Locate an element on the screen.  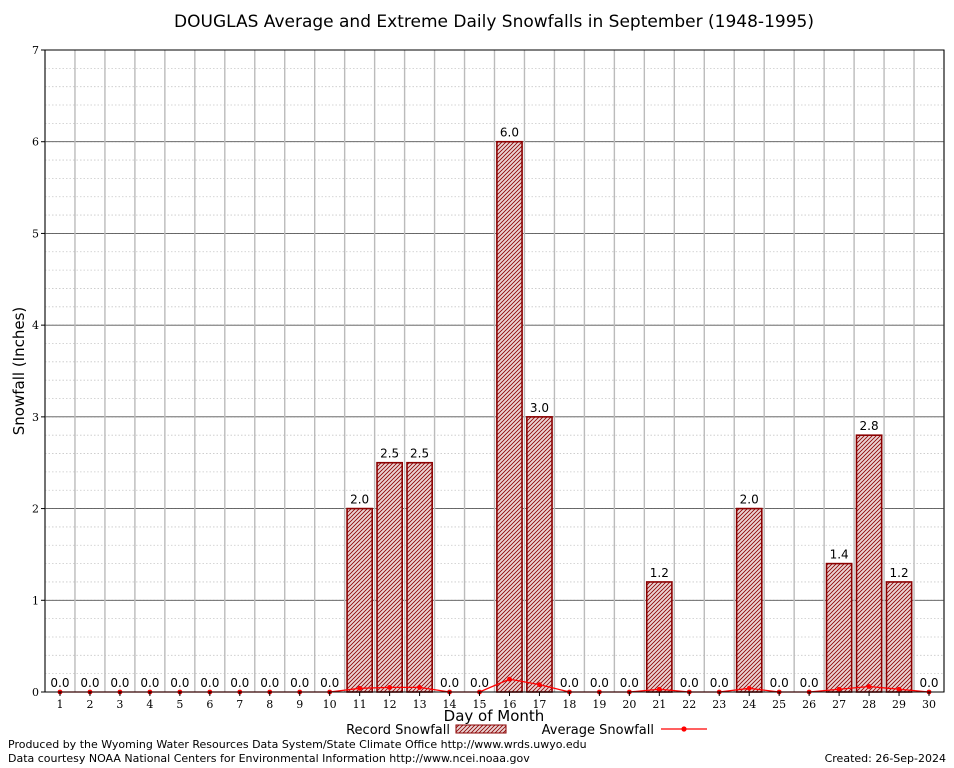
x-tick-label: 24 is located at coordinates (749, 704).